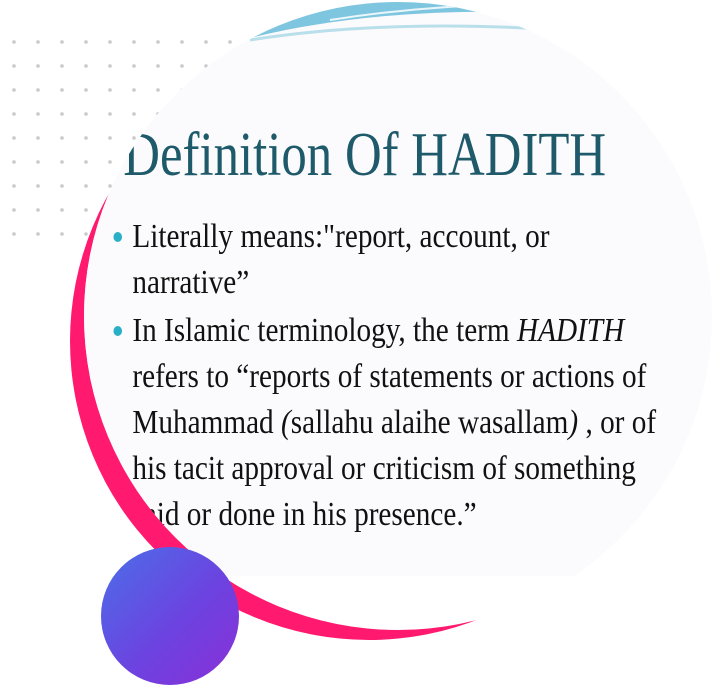  What do you see at coordinates (429, 422) in the screenshot?
I see `bullet-text-terminology-c: sallahu alaihe wasallam` at bounding box center [429, 422].